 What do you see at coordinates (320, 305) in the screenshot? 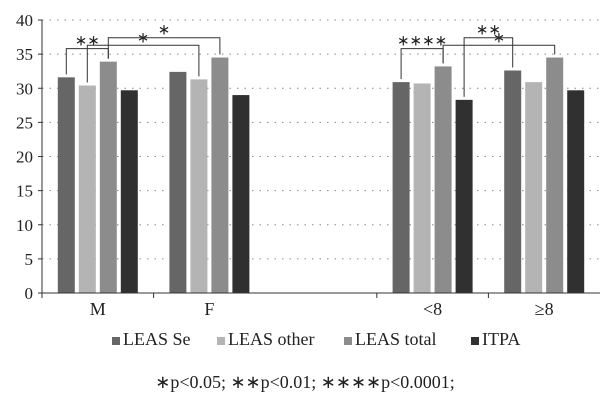
I see `x-axis: M F <8 ≥8` at bounding box center [320, 305].